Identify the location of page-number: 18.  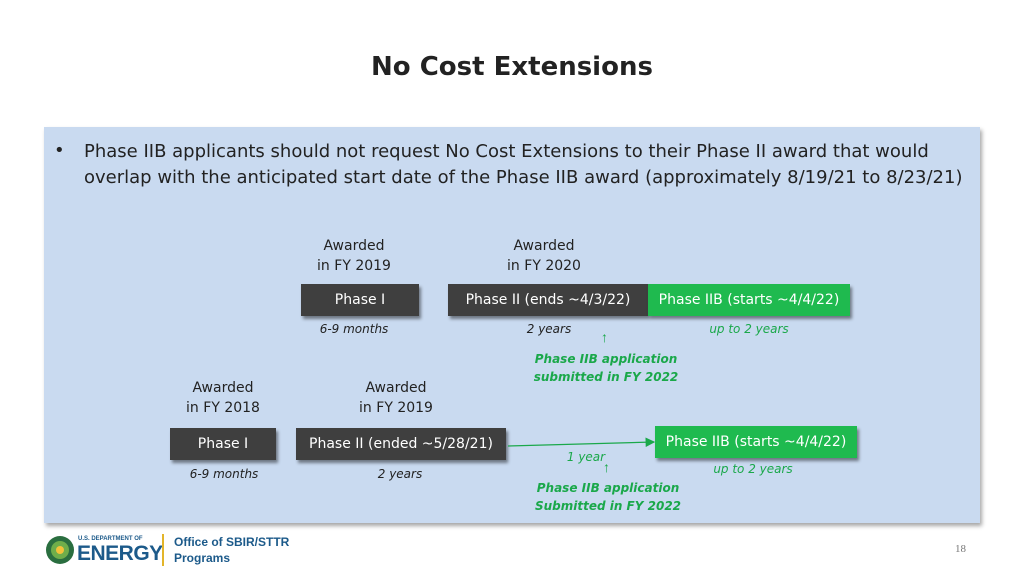
(960, 549).